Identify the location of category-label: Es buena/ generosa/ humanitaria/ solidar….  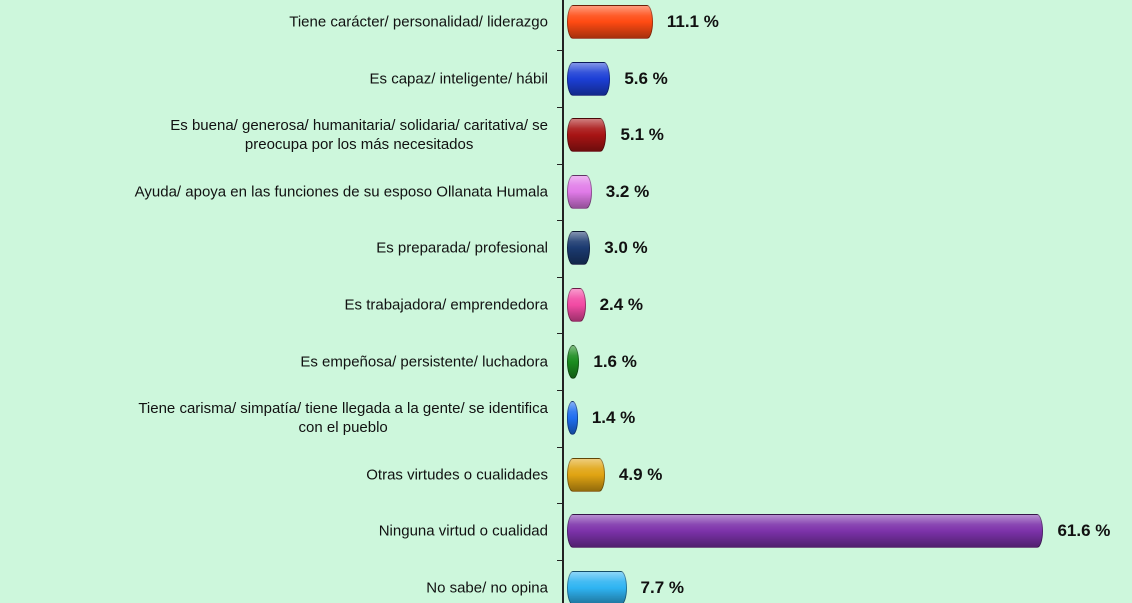
(274, 135).